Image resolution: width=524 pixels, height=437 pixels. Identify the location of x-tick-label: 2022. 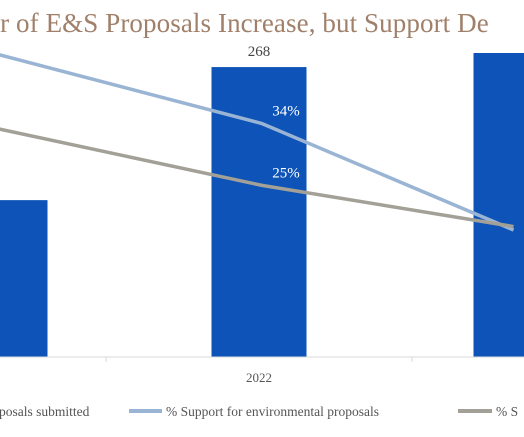
(259, 377).